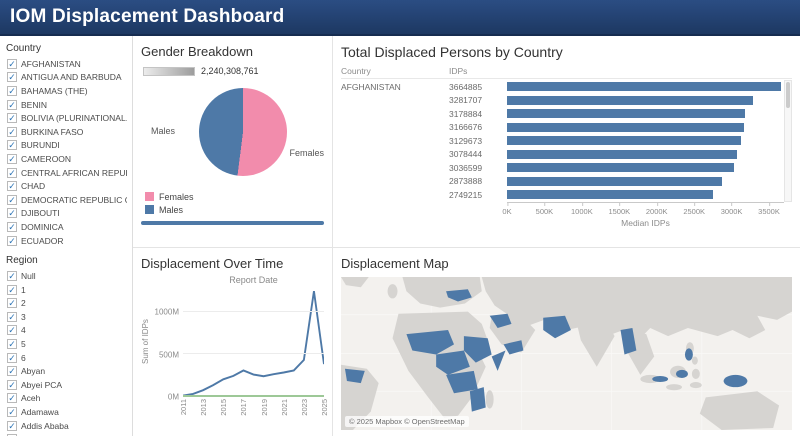 This screenshot has width=800, height=438. I want to click on filter-item: ✓ Abyei PCA, so click(66, 385).